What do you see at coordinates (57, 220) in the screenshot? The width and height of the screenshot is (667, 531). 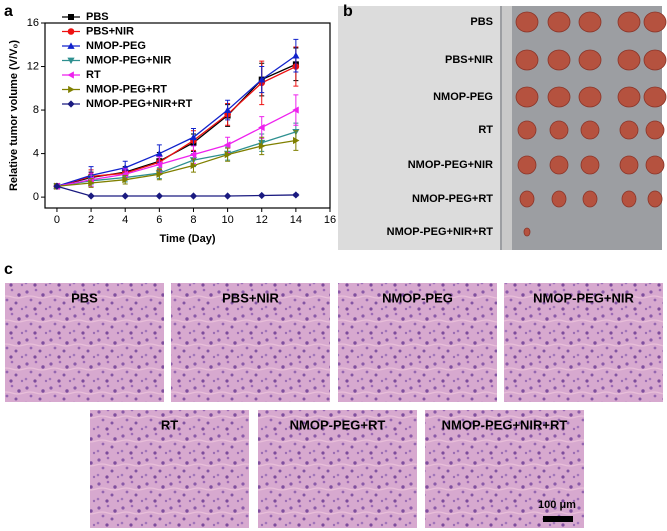 I see `x-tick-label: 0` at bounding box center [57, 220].